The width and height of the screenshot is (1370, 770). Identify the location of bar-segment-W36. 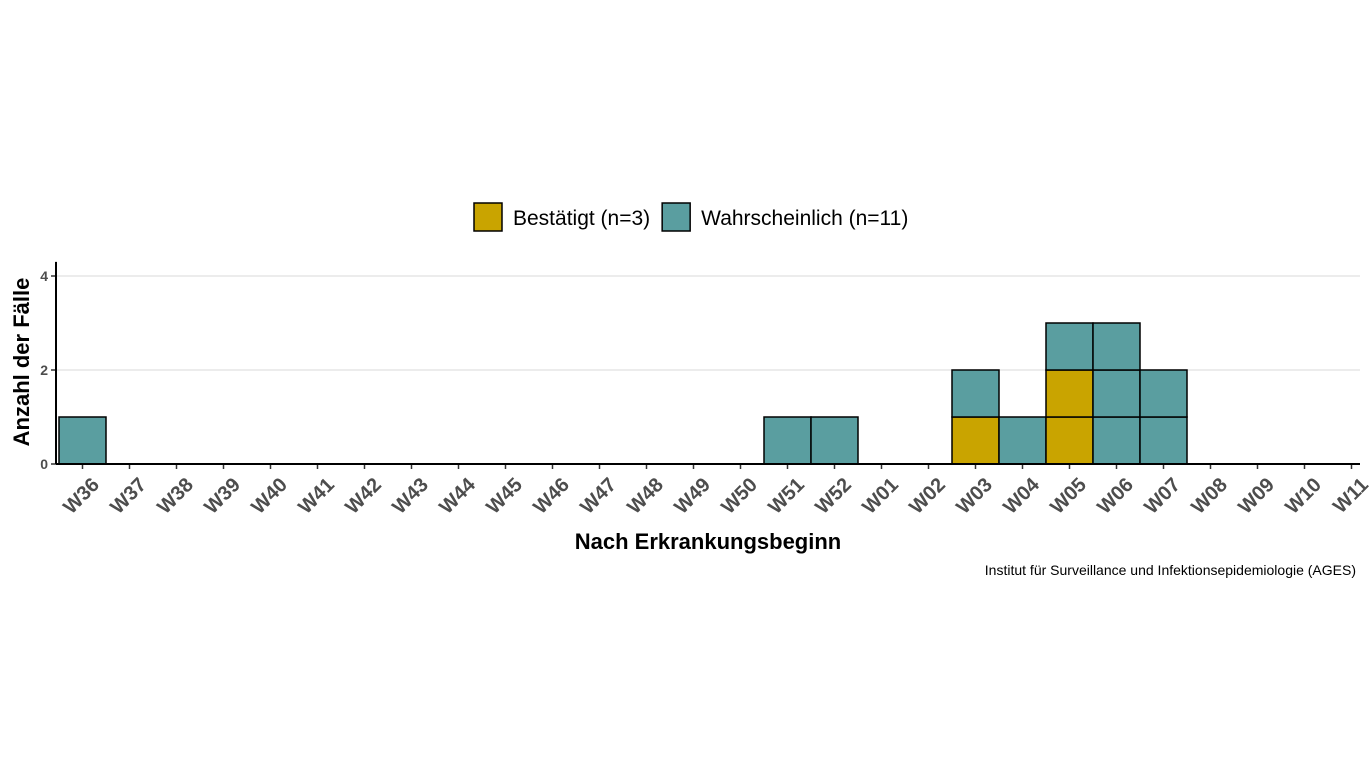
(82, 440).